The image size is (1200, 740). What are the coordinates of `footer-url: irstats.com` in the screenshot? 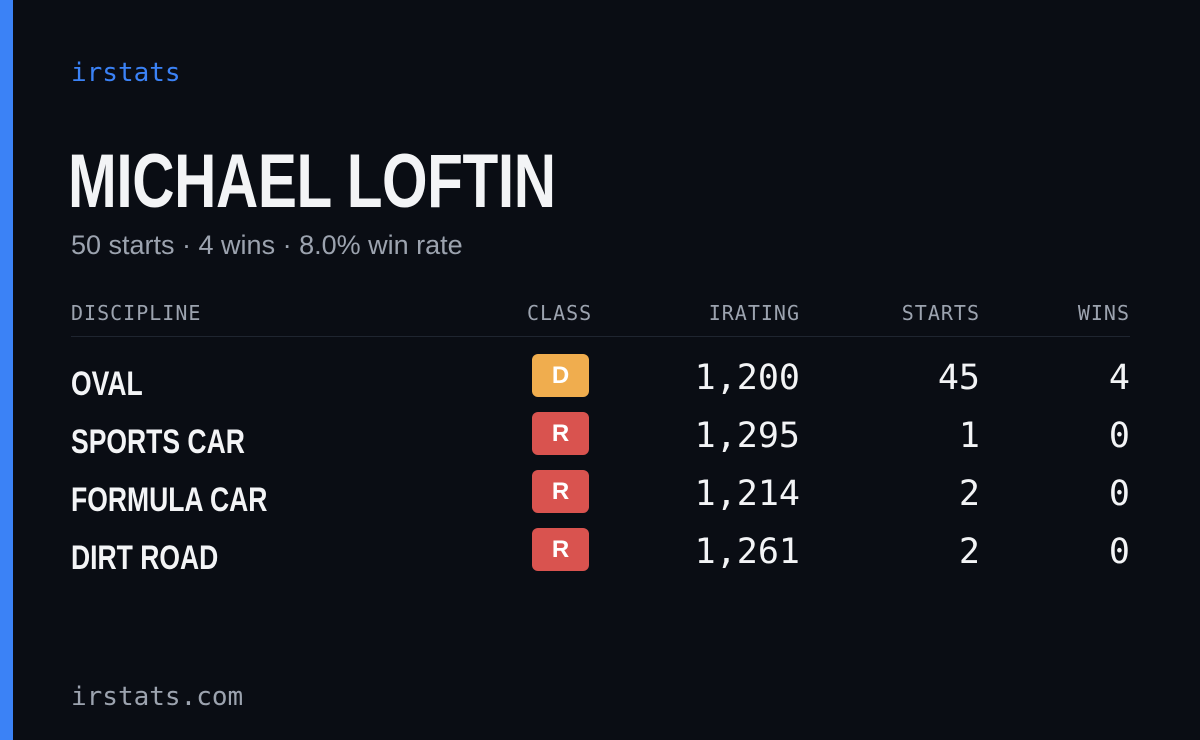 It's located at (157, 697).